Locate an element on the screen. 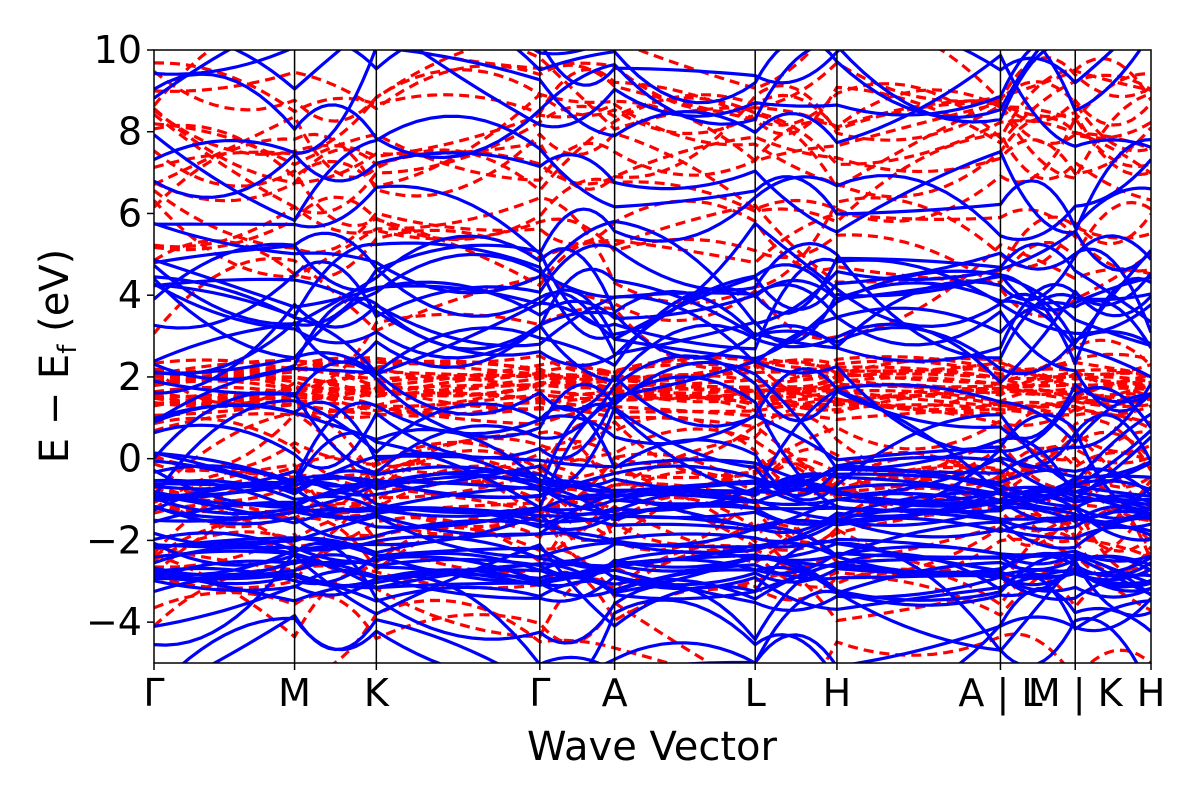 The height and width of the screenshot is (800, 1200). x-tick-label: L is located at coordinates (755, 693).